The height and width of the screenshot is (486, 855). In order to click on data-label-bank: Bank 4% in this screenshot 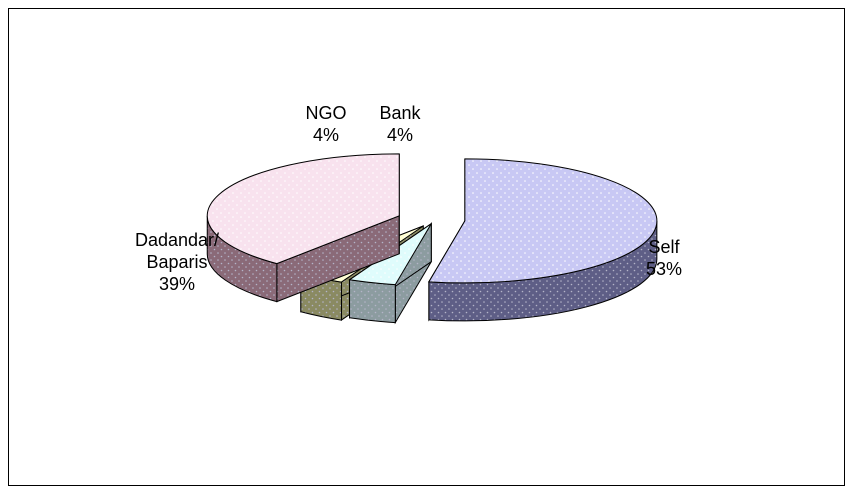, I will do `click(400, 124)`.